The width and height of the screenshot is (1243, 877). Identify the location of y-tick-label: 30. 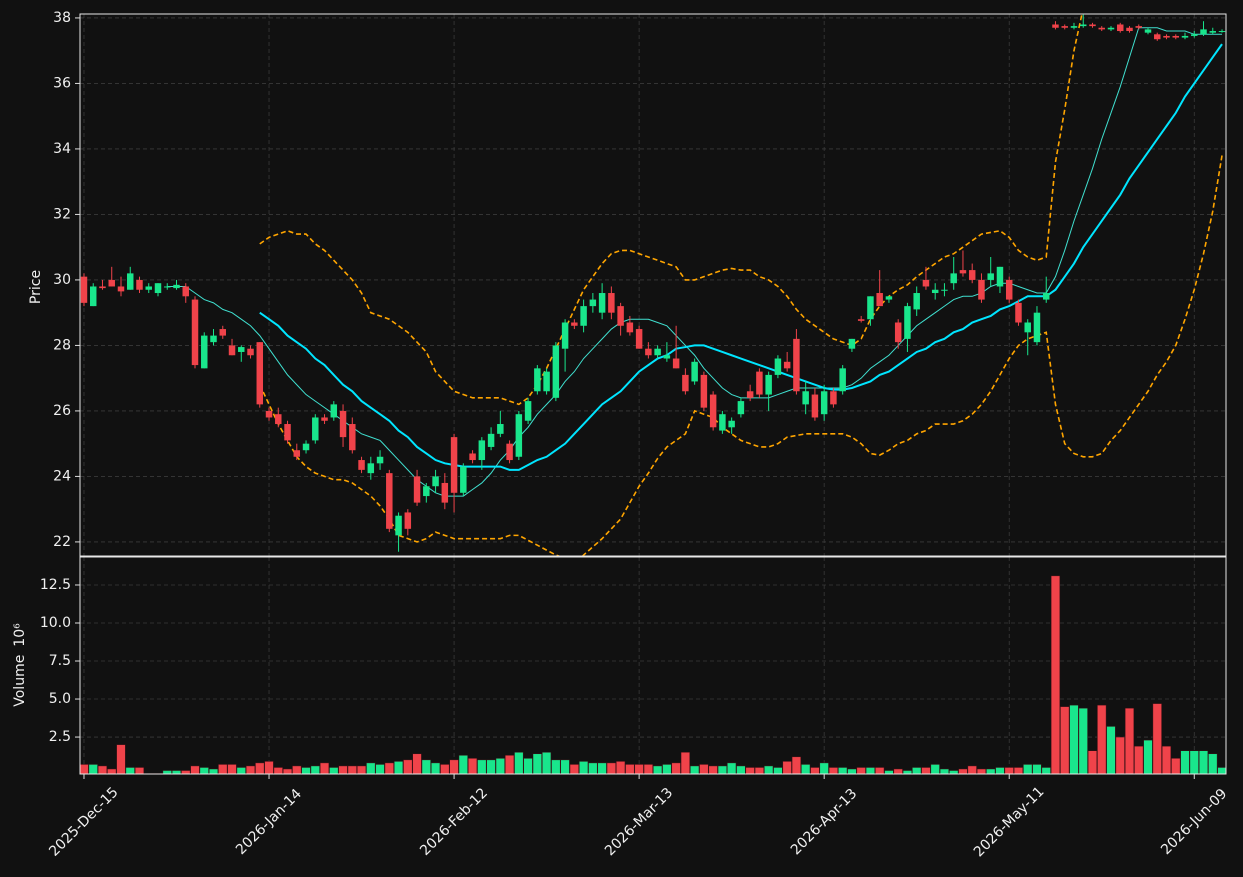
(62, 280).